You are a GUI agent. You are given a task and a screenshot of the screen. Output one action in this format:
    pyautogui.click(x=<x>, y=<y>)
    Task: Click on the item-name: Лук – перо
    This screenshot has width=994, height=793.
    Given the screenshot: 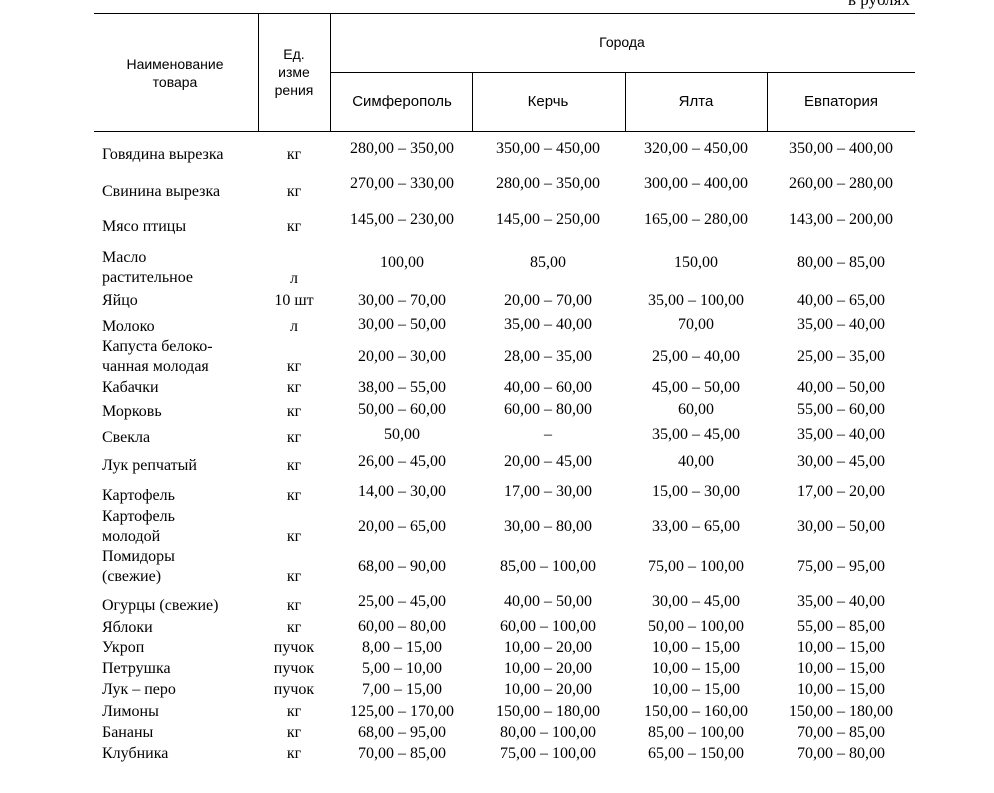 What is the action you would take?
    pyautogui.click(x=139, y=689)
    